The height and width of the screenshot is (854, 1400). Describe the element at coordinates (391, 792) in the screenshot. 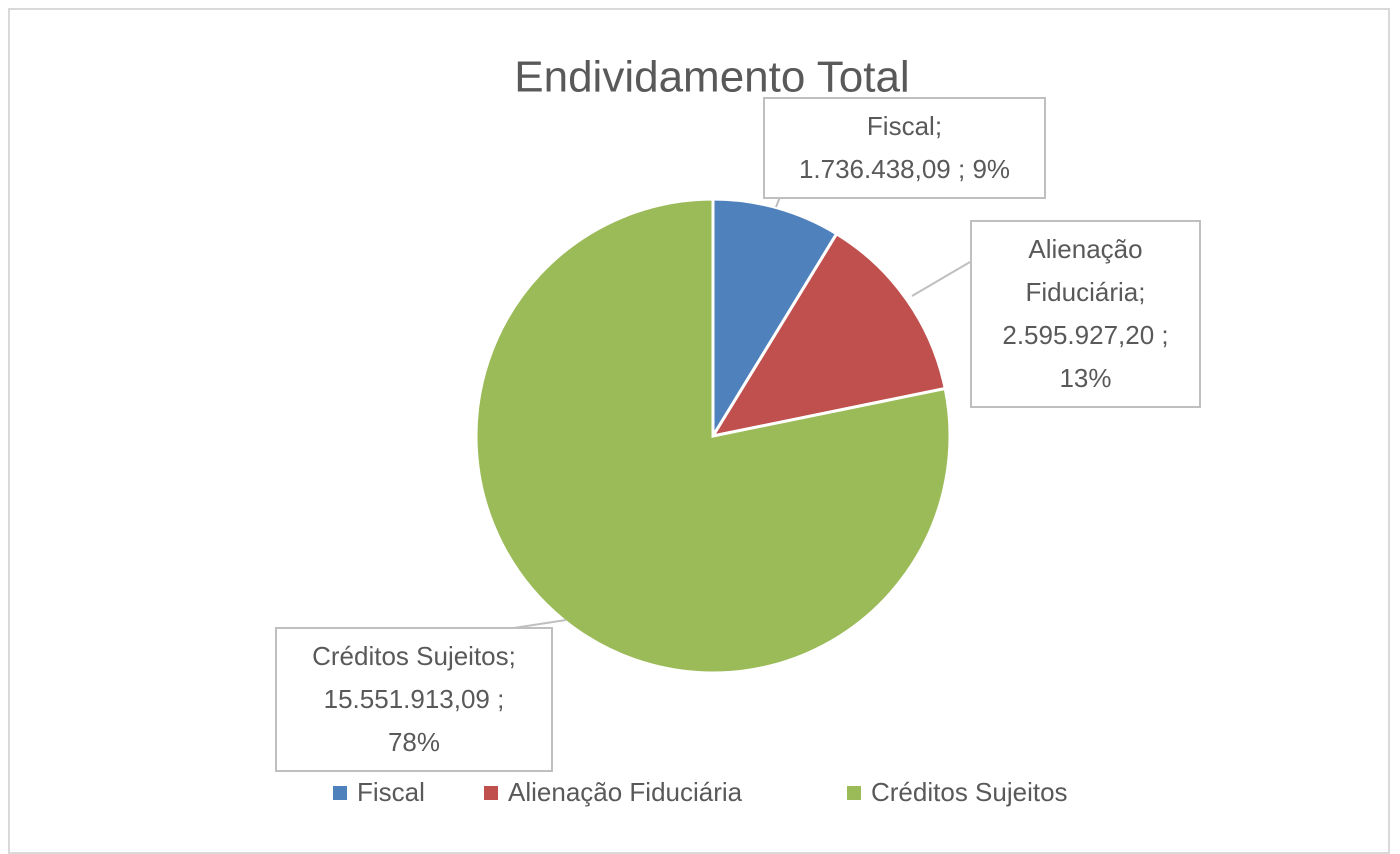

I see `legend-label: Fiscal` at that location.